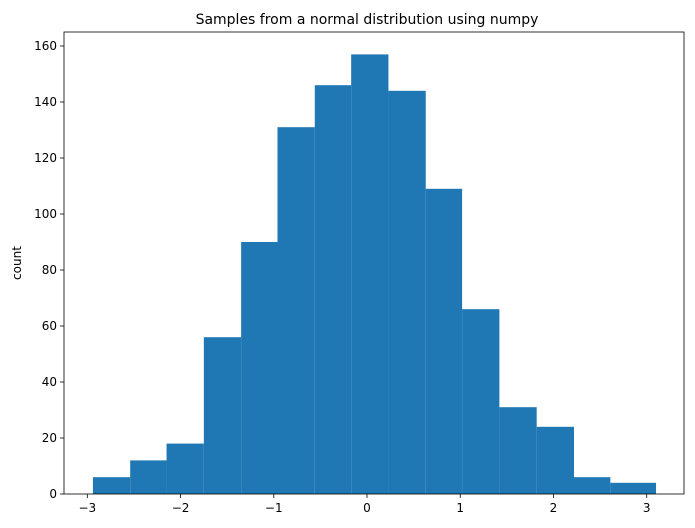 The image size is (695, 528). Describe the element at coordinates (45, 158) in the screenshot. I see `y-tick-label: 120` at that location.